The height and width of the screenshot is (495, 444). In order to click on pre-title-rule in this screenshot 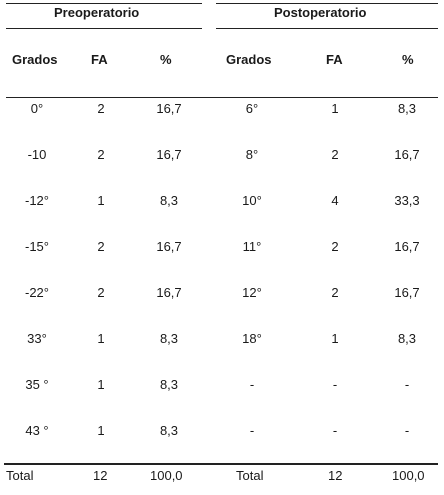, I will do `click(104, 28)`.